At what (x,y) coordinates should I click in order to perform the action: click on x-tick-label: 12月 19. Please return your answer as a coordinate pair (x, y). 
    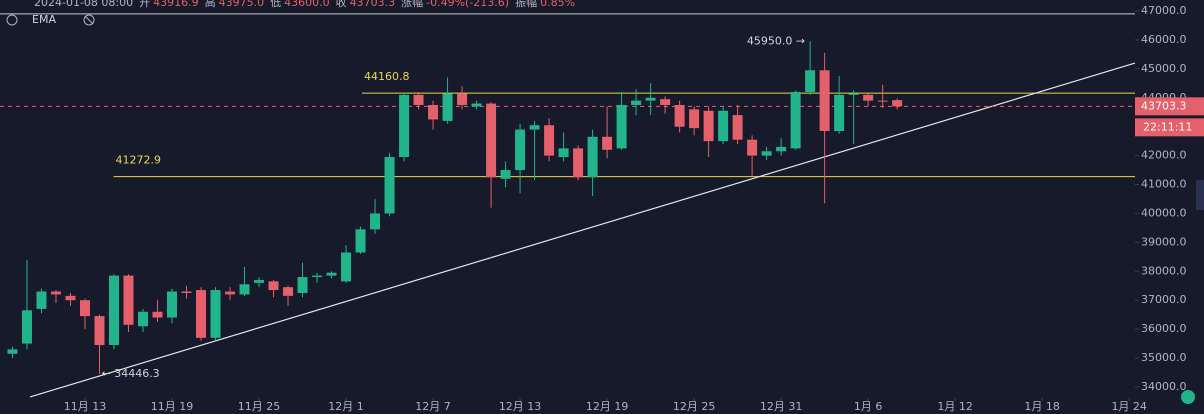
    Looking at the image, I should click on (607, 406).